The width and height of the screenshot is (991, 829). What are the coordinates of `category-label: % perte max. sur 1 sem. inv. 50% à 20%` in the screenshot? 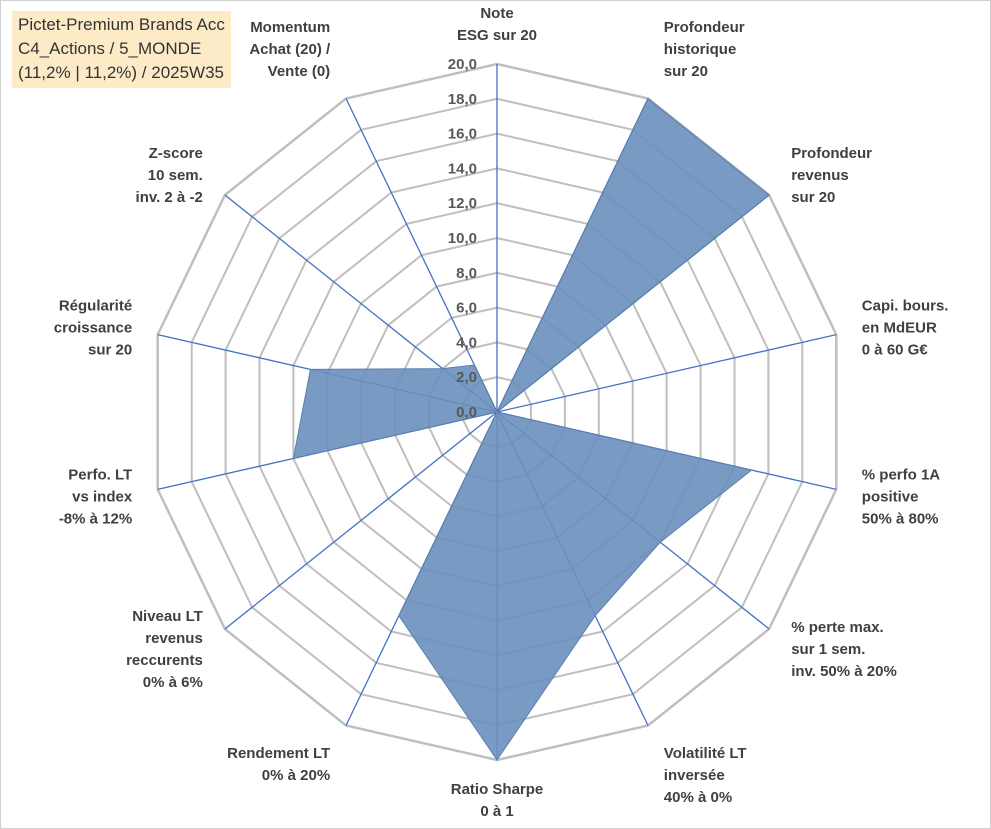 It's located at (844, 649).